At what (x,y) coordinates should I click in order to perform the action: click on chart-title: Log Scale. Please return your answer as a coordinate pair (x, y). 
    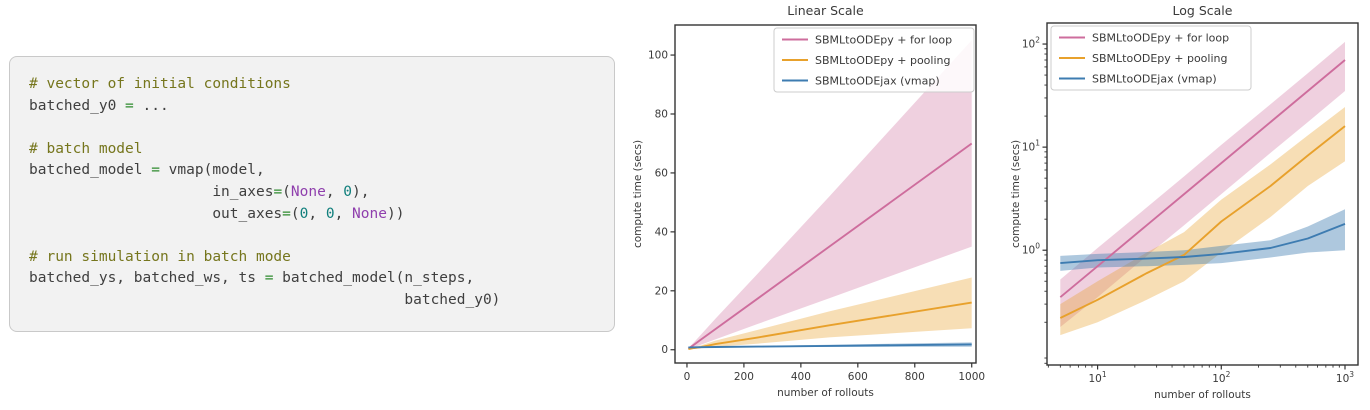
    Looking at the image, I should click on (1203, 10).